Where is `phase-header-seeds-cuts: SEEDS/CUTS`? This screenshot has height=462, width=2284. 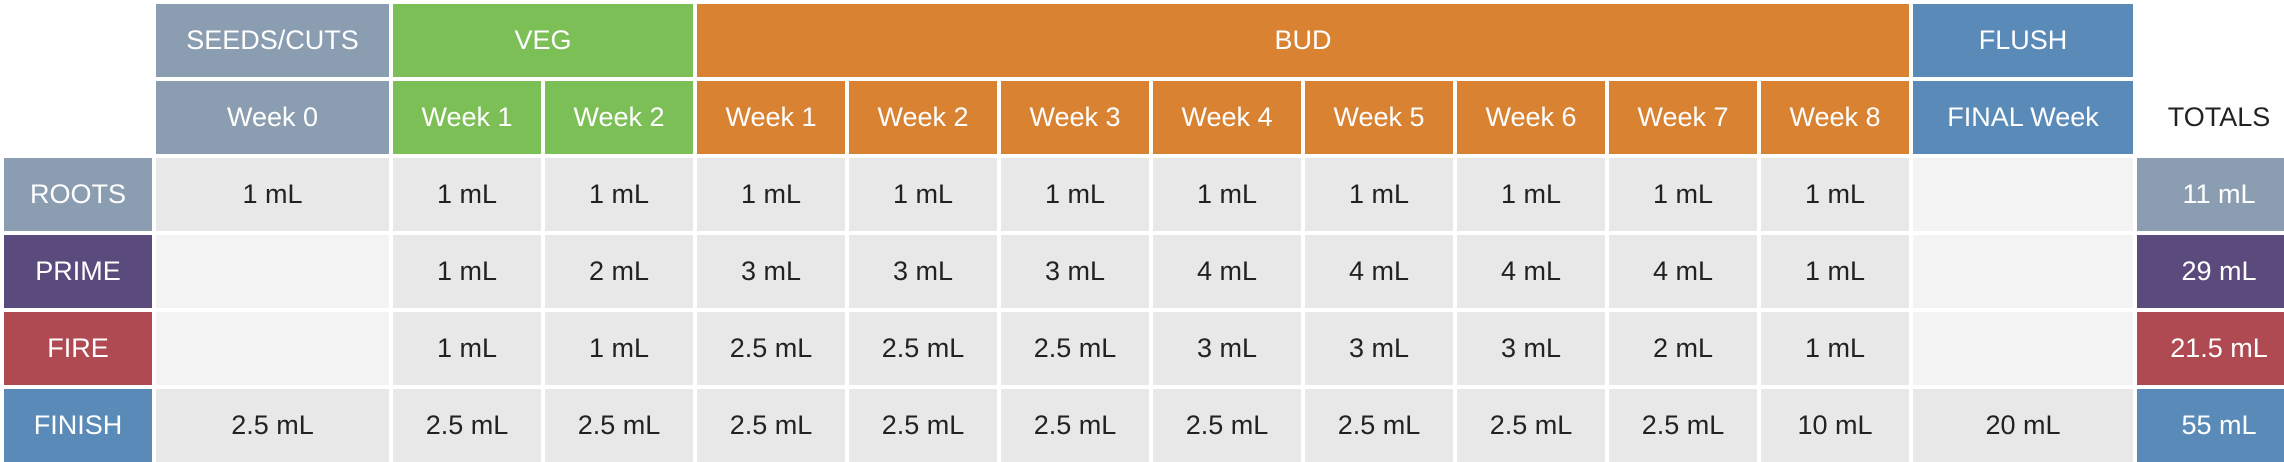
phase-header-seeds-cuts: SEEDS/CUTS is located at coordinates (272, 40).